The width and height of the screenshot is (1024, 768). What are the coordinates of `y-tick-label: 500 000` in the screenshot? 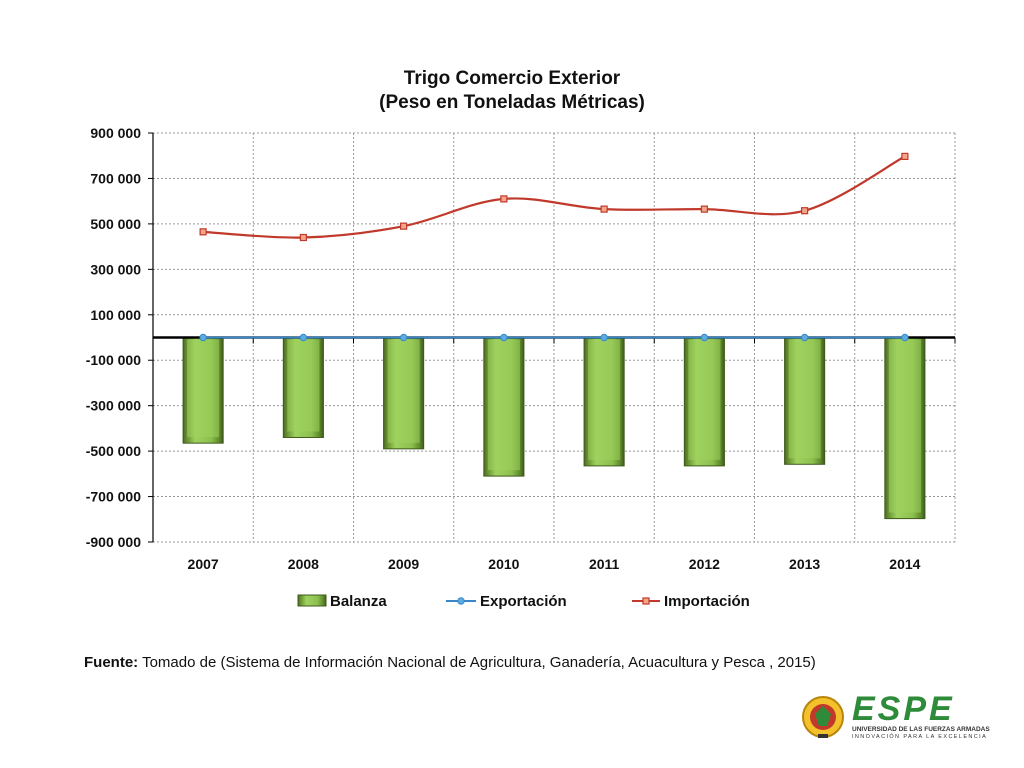 It's located at (115, 224).